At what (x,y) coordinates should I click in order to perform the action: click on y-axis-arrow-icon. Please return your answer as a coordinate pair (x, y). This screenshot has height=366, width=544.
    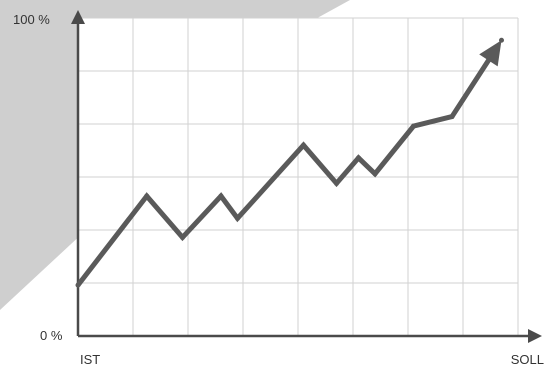
    Looking at the image, I should click on (78, 17).